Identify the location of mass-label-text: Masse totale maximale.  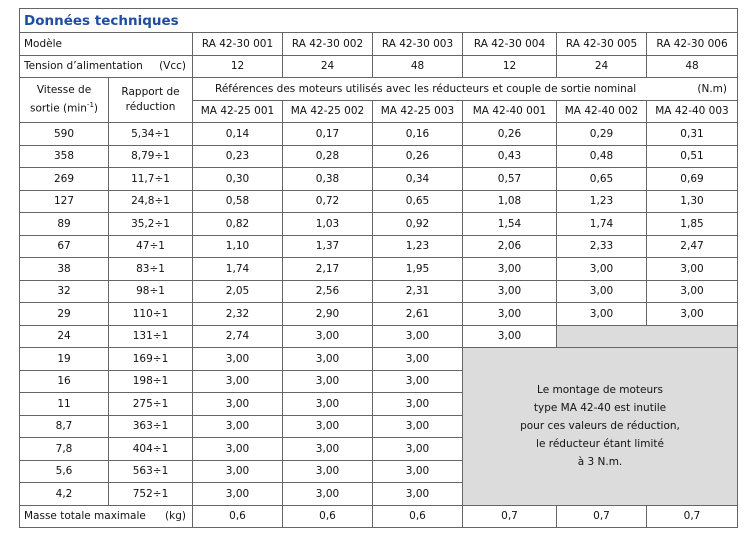
(85, 516).